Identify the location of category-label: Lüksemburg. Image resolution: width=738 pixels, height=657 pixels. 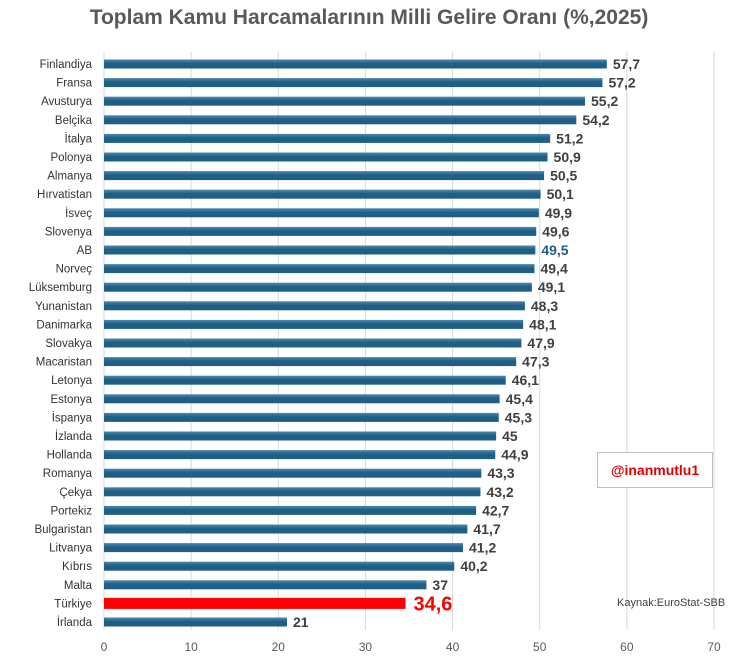
(60, 288).